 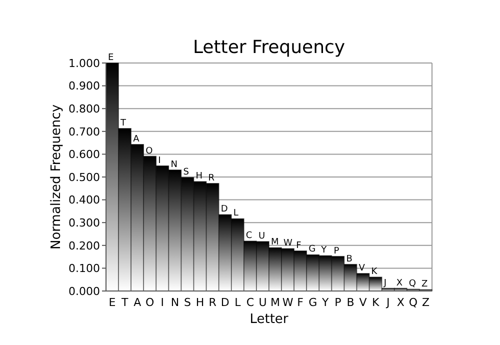 What do you see at coordinates (387, 302) in the screenshot?
I see `x-tick-label: J` at bounding box center [387, 302].